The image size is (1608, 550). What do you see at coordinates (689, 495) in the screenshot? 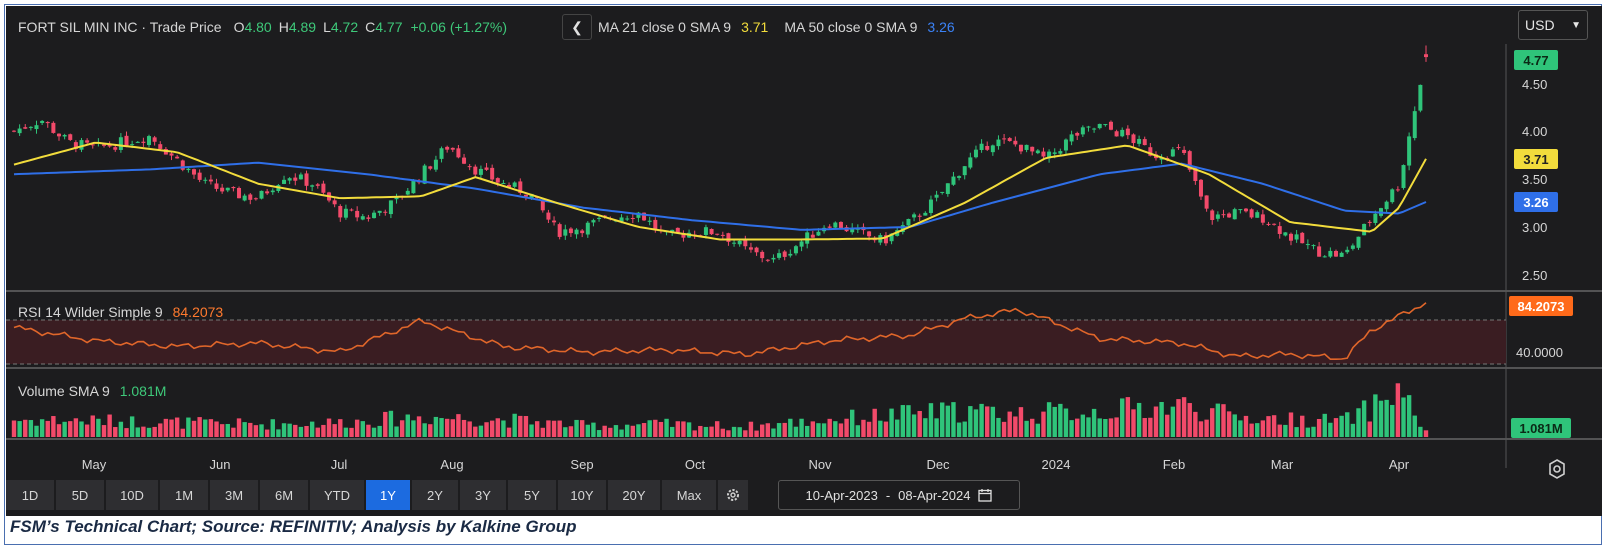
I see `range-max-button: Max` at bounding box center [689, 495].